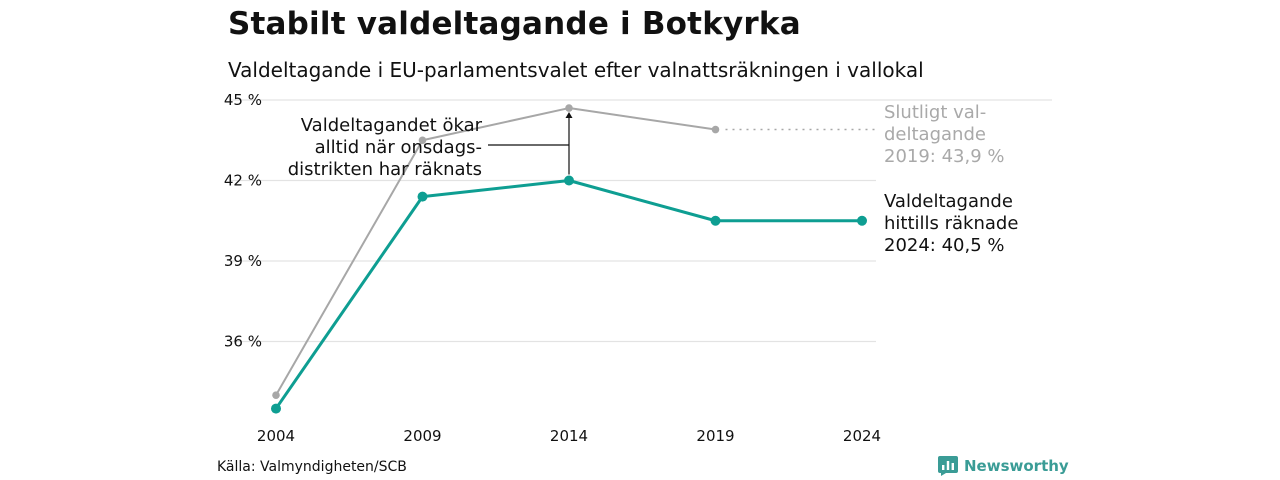  Describe the element at coordinates (243, 221) in the screenshot. I see `y-axis-tick-labels: 36 % 39 % 42 % 45 %` at that location.